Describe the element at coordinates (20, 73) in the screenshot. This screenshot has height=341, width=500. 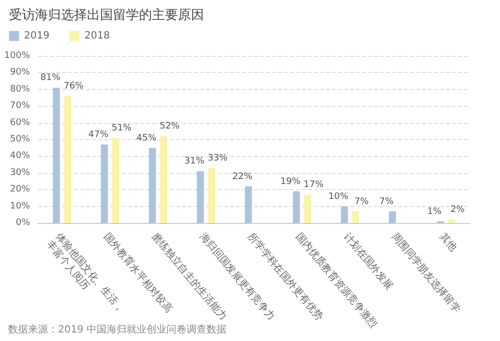
I see `y-tick-label: 90%` at that location.